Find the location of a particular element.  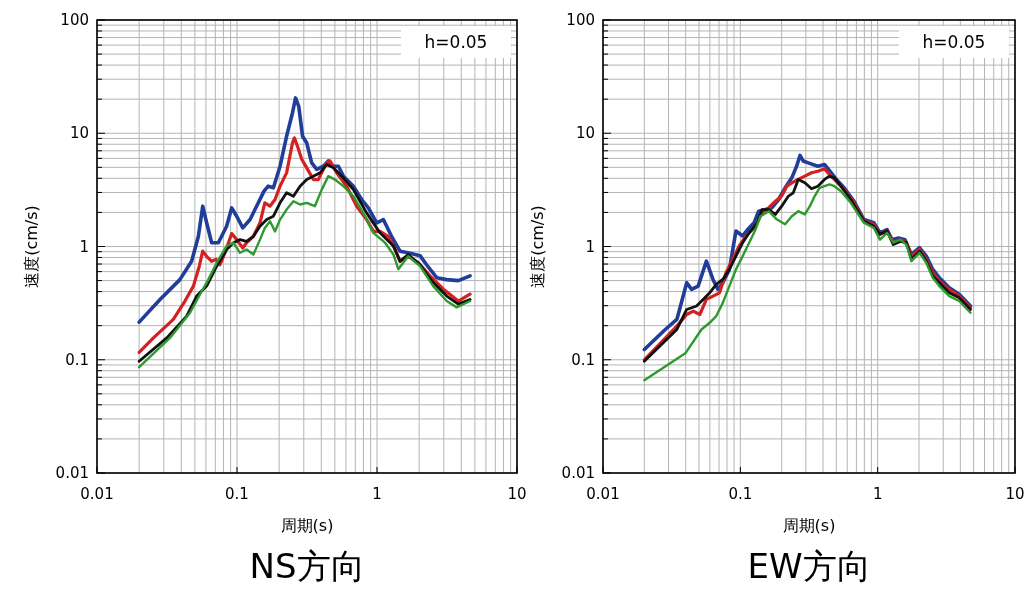

text: EW方向 is located at coordinates (809, 566).